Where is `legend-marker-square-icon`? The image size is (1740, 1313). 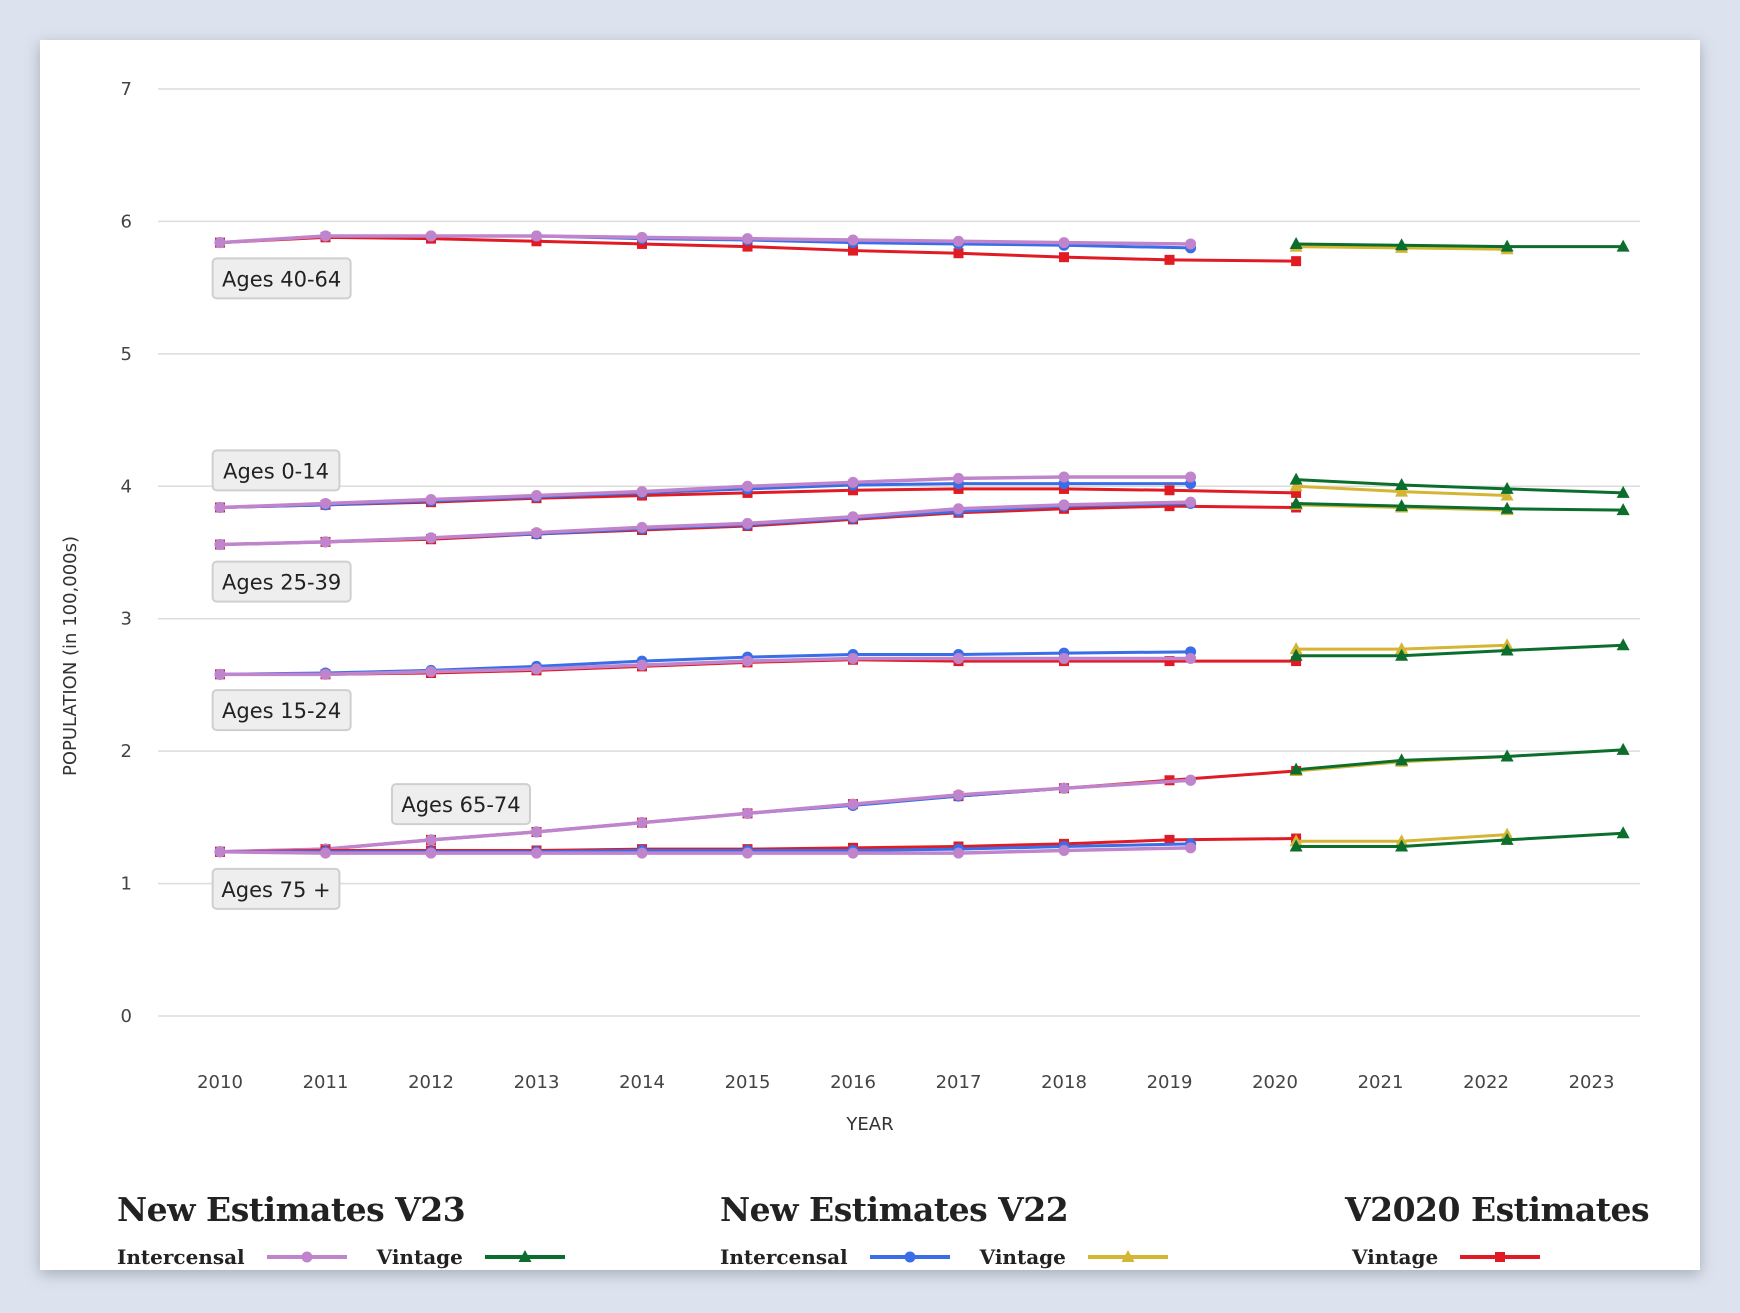 legend-marker-square-icon is located at coordinates (1500, 1257).